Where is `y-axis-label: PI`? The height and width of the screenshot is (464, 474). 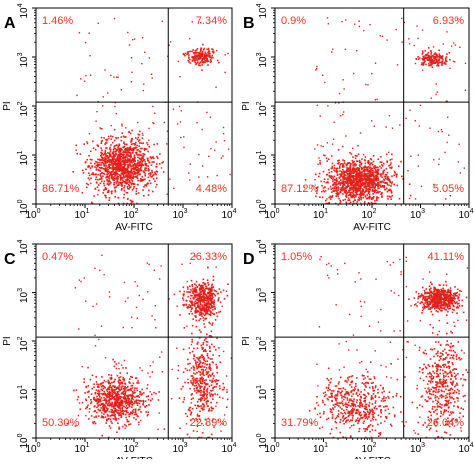
y-axis-label: PI is located at coordinates (246, 105).